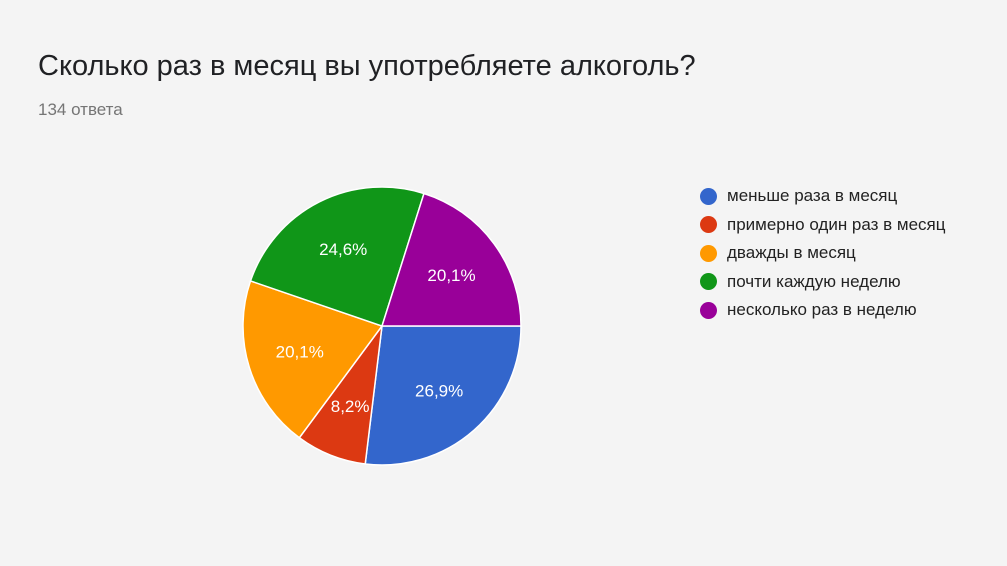 Image resolution: width=1007 pixels, height=566 pixels. I want to click on response-count: 134 ответа, so click(80, 109).